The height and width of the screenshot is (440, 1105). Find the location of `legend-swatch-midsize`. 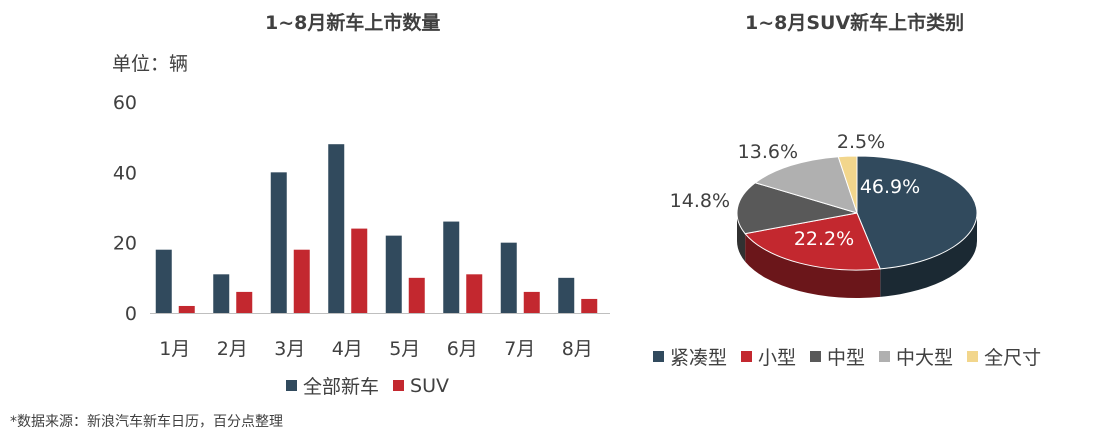

legend-swatch-midsize is located at coordinates (816, 356).